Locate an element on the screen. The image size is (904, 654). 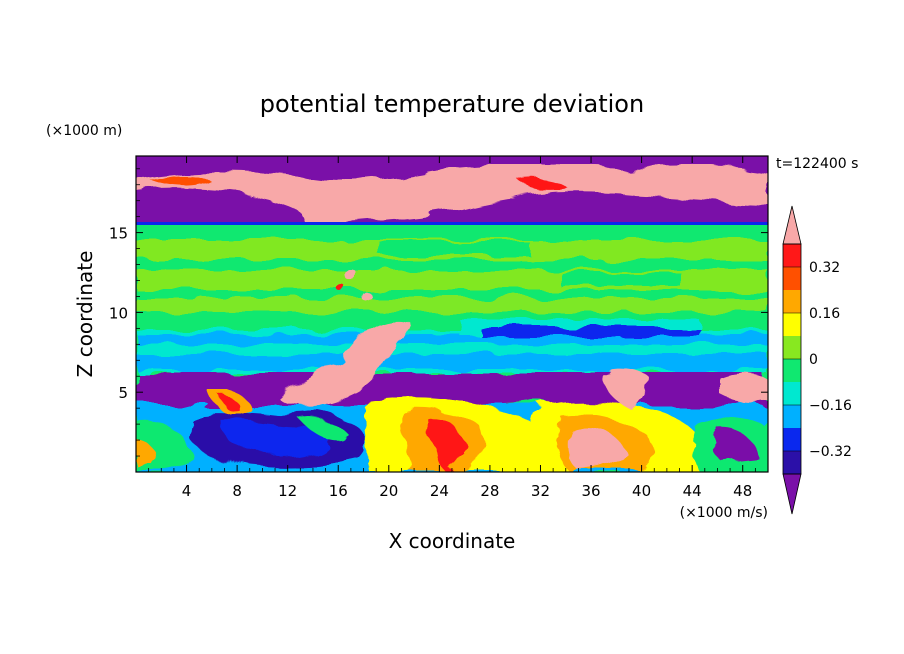
colorbar-label: −0.16 is located at coordinates (830, 406).